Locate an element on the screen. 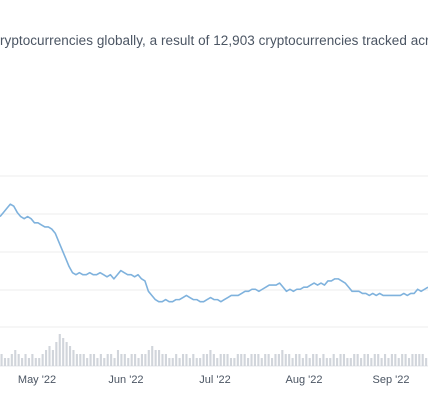 This screenshot has width=428, height=400. x-tick-label: Jun '22 is located at coordinates (125, 380).